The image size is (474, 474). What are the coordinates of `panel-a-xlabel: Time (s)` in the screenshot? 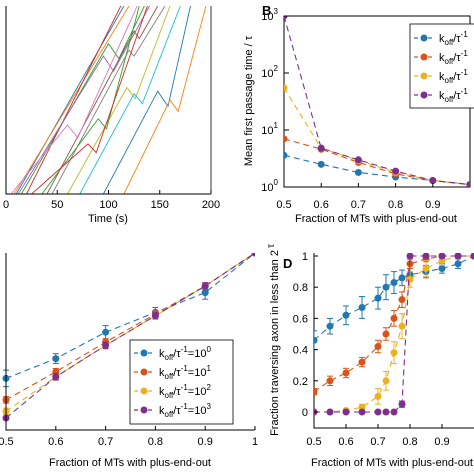 It's located at (108, 219).